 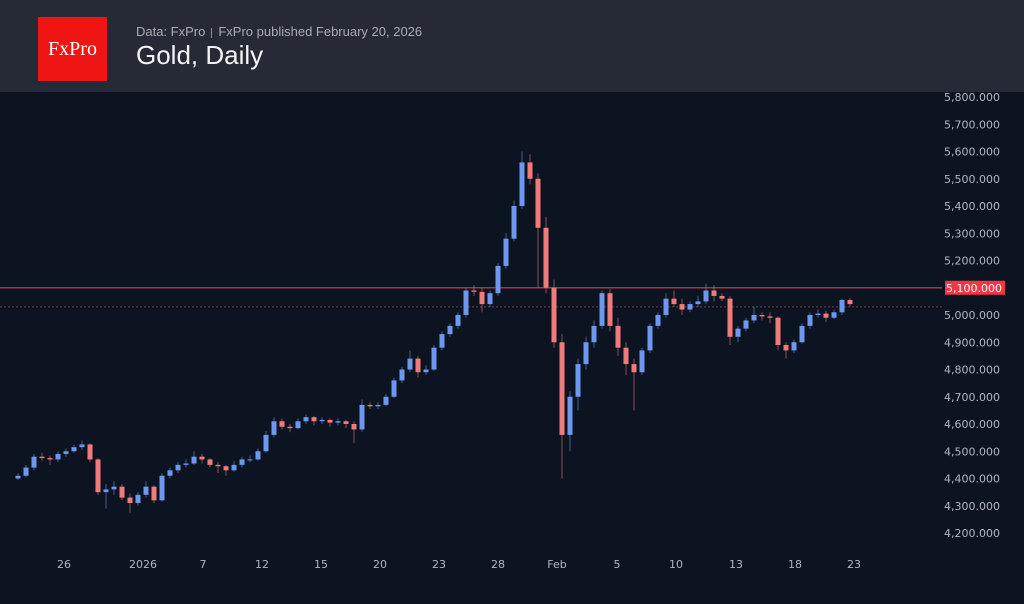 What do you see at coordinates (972, 342) in the screenshot?
I see `y-tick-label: 4,900.000` at bounding box center [972, 342].